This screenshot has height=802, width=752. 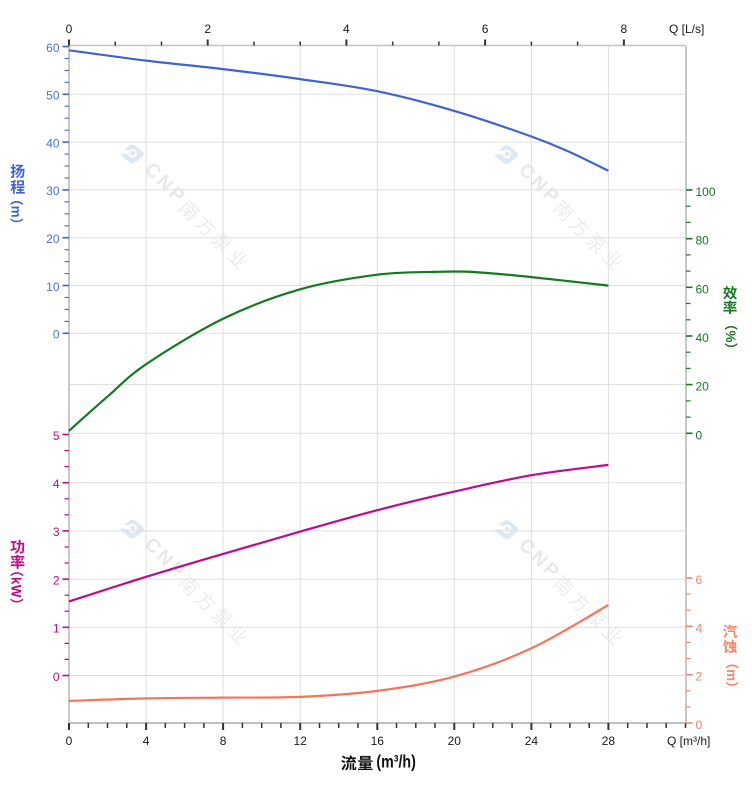 I want to click on svg-text: 80, so click(x=703, y=241).